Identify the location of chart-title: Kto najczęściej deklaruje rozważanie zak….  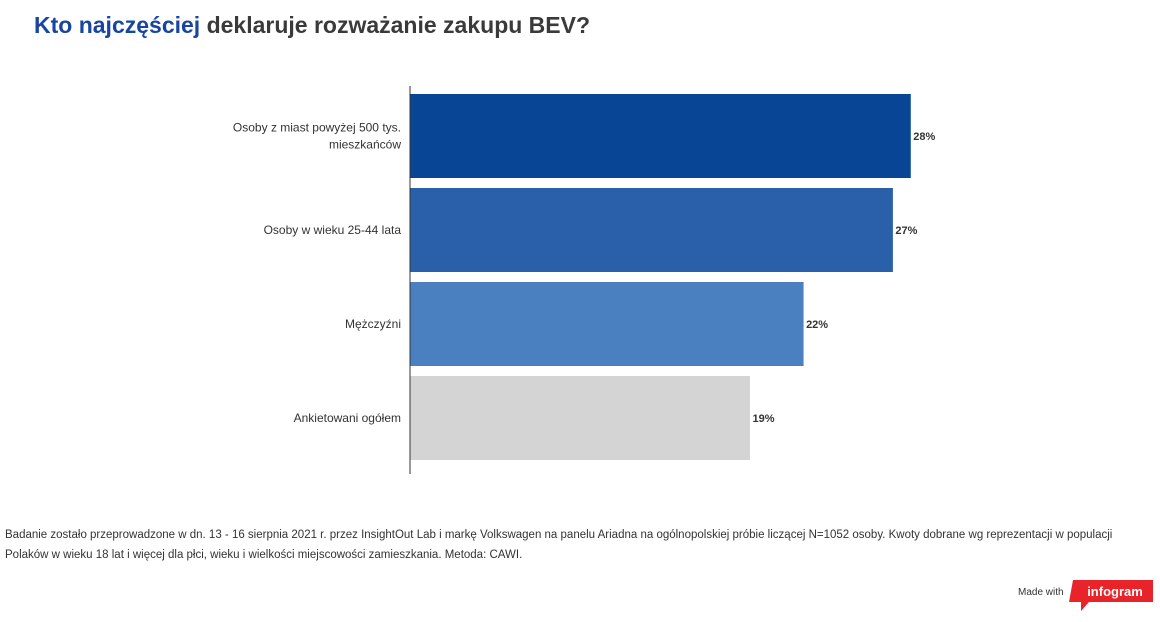
(312, 25).